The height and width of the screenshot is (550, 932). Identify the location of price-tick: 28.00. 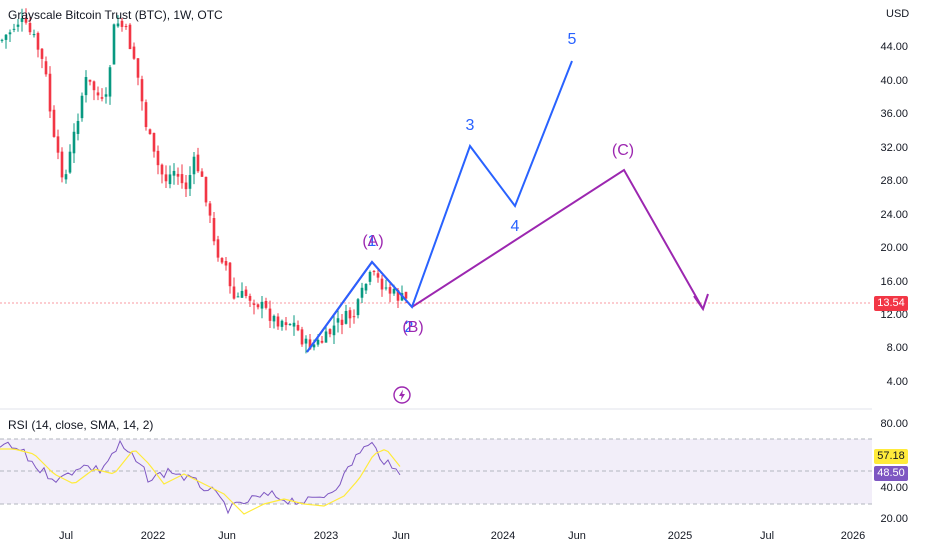
(894, 181).